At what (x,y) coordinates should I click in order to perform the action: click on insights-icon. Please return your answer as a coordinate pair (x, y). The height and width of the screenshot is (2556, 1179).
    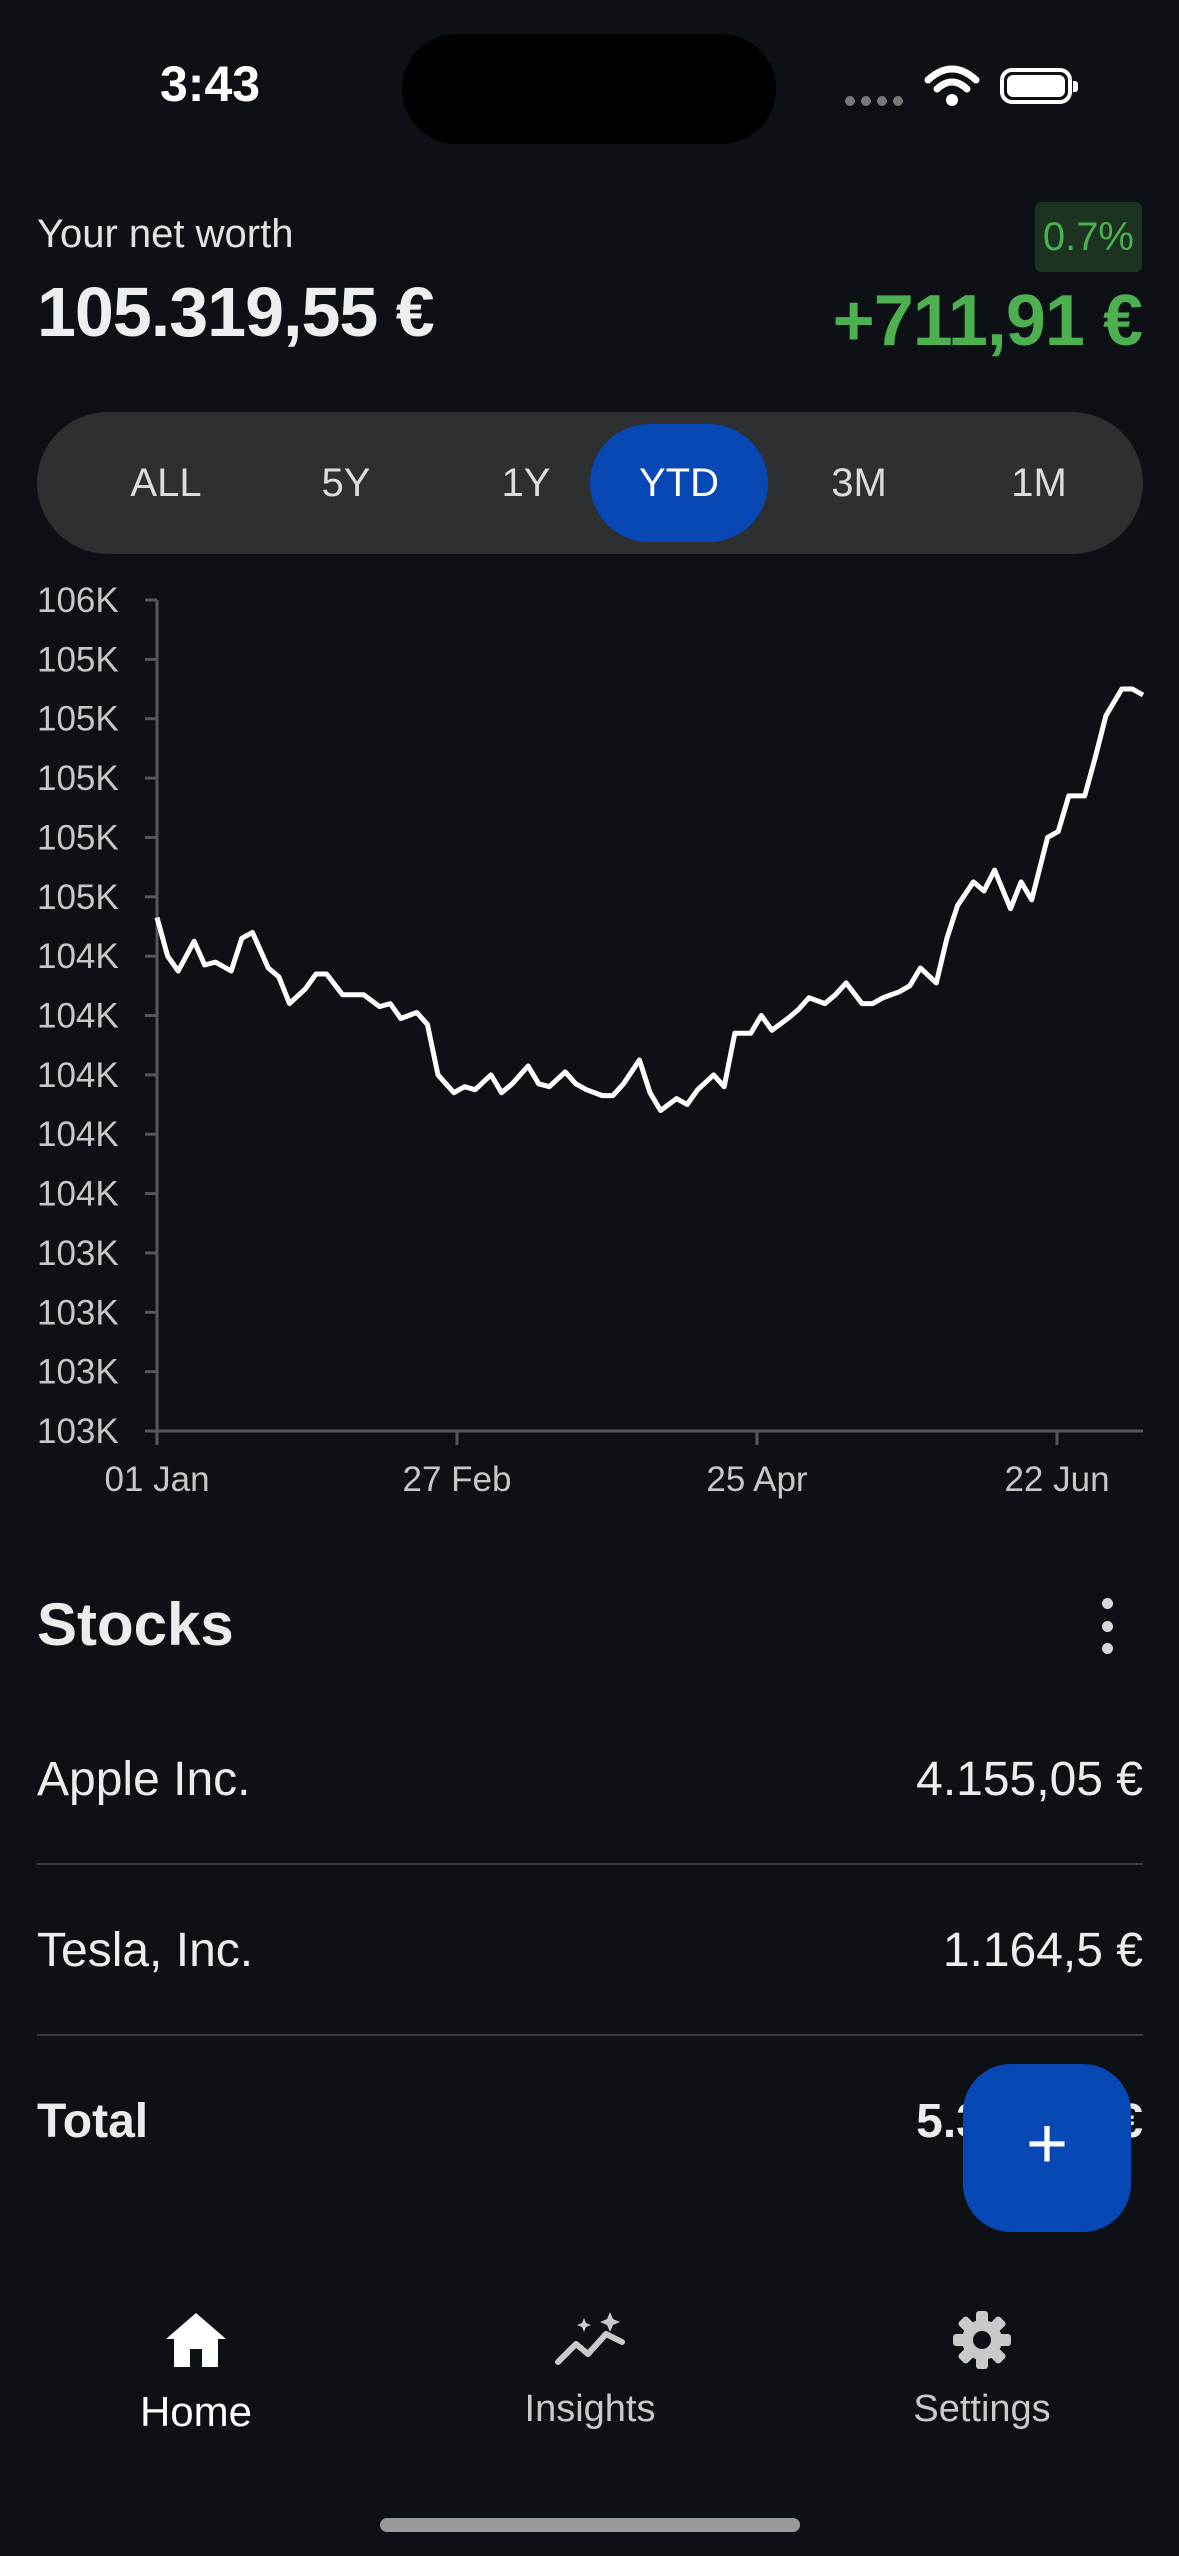
    Looking at the image, I should click on (590, 2340).